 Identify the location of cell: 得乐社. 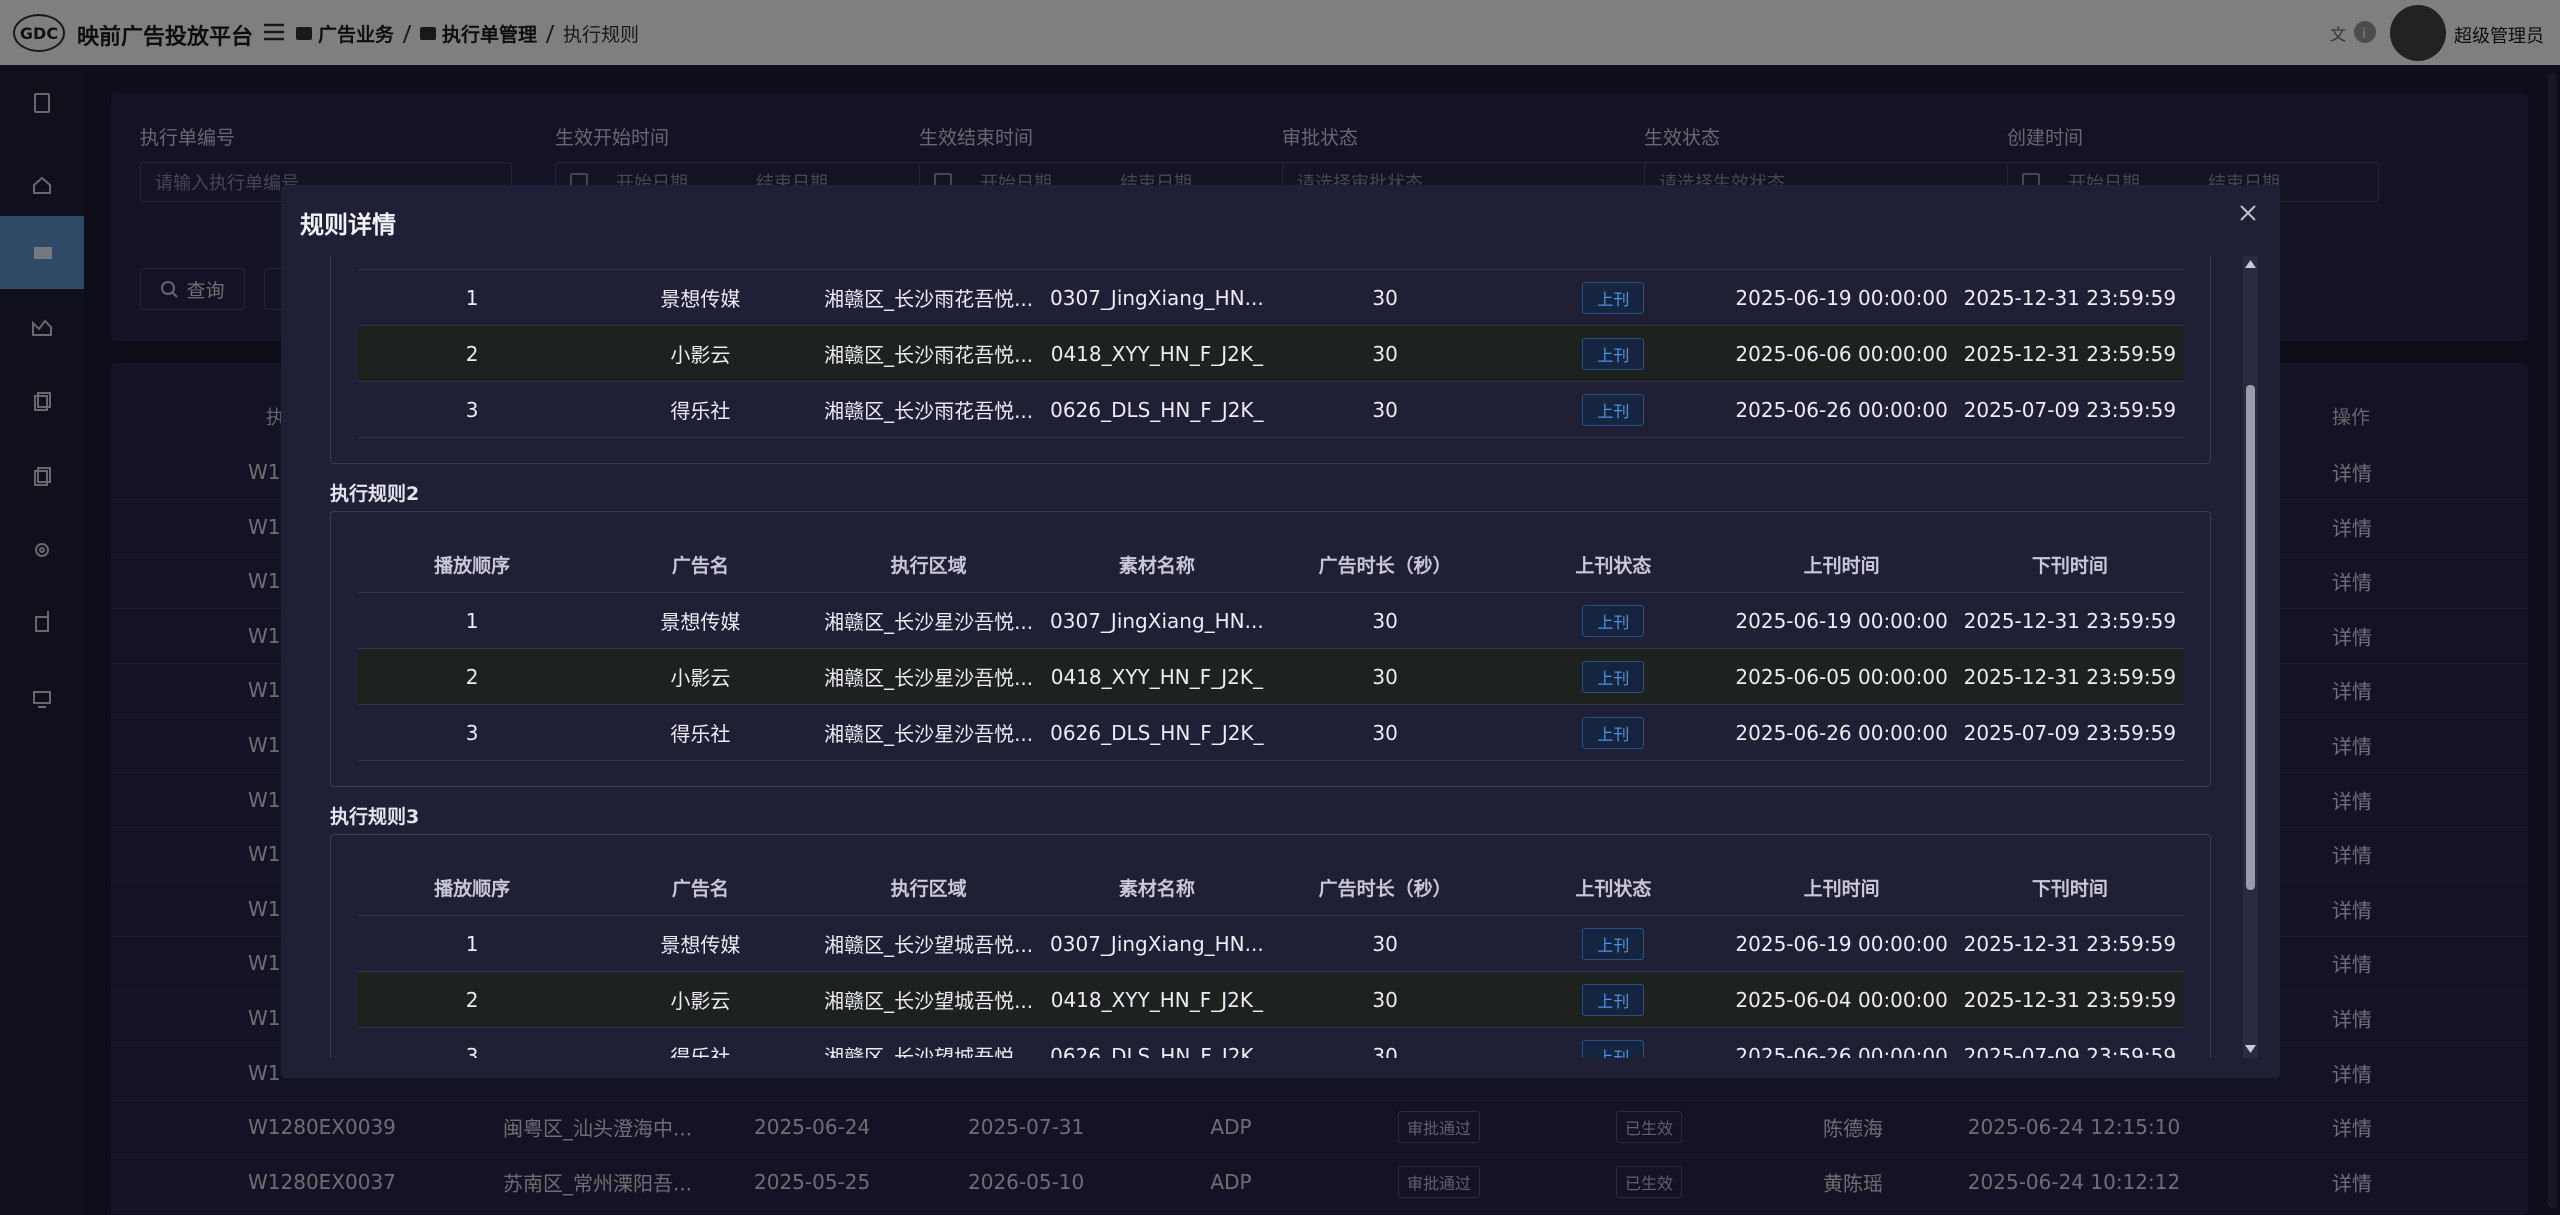
(700, 409).